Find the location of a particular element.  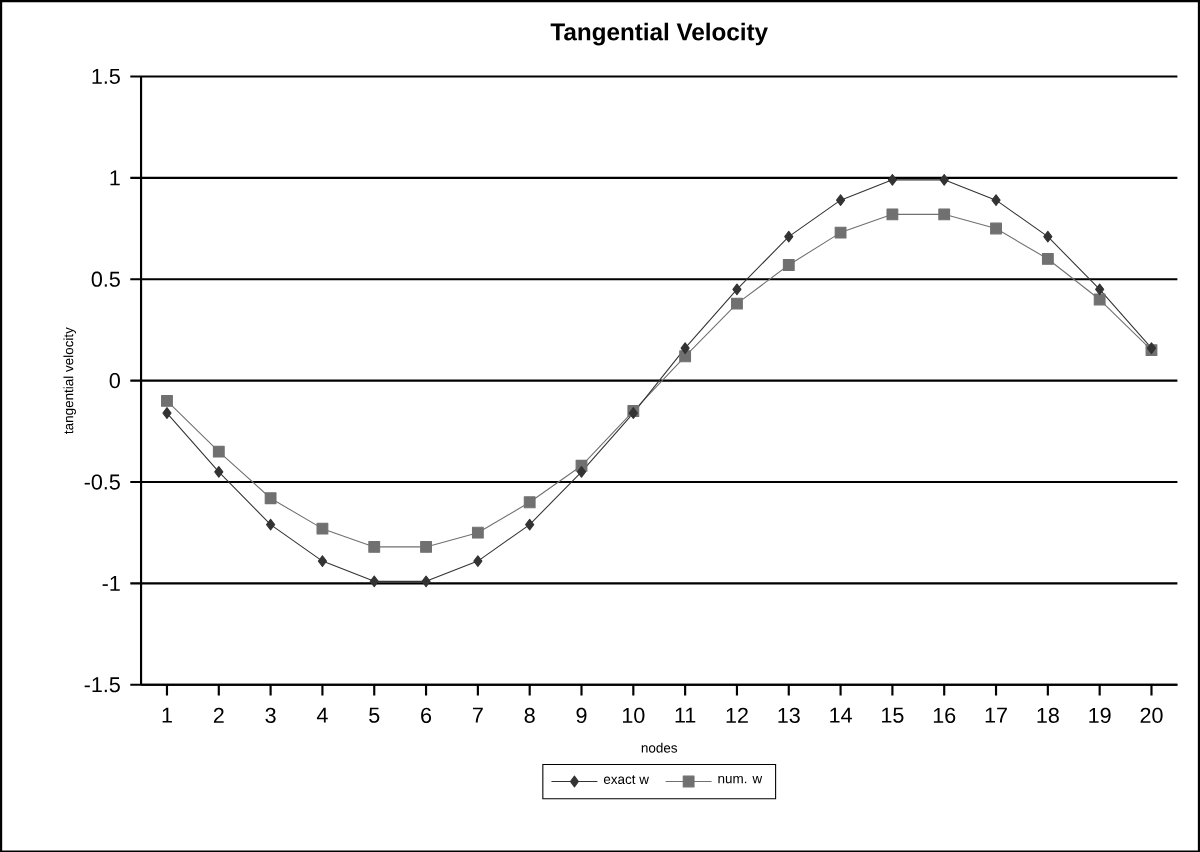

y-tick-label: -1.5 is located at coordinates (102, 684).